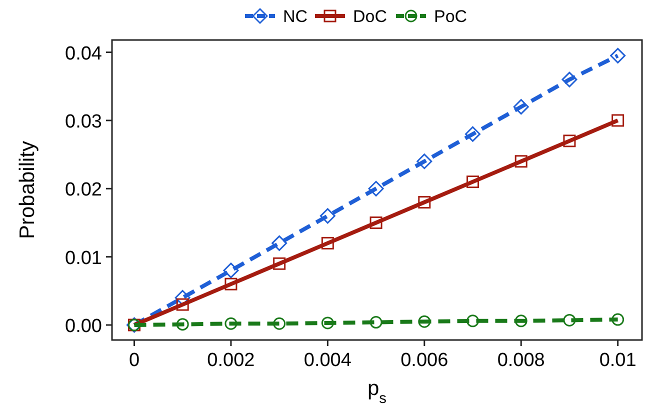  I want to click on y-tick-label: 0.01, so click(83, 258).